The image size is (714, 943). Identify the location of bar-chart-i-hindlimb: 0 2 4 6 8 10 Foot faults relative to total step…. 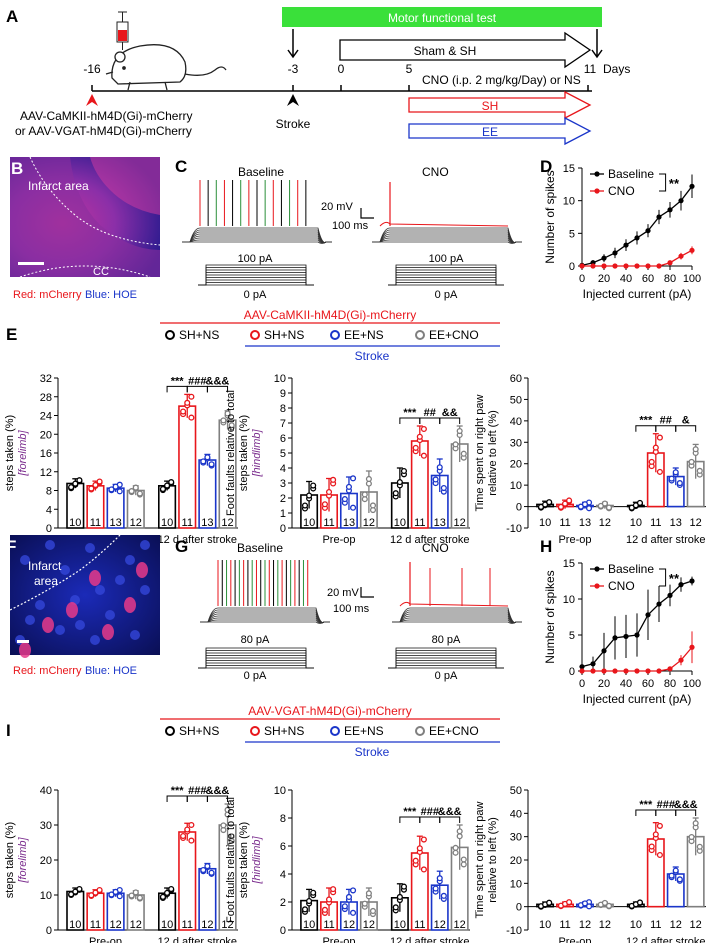
(347, 864).